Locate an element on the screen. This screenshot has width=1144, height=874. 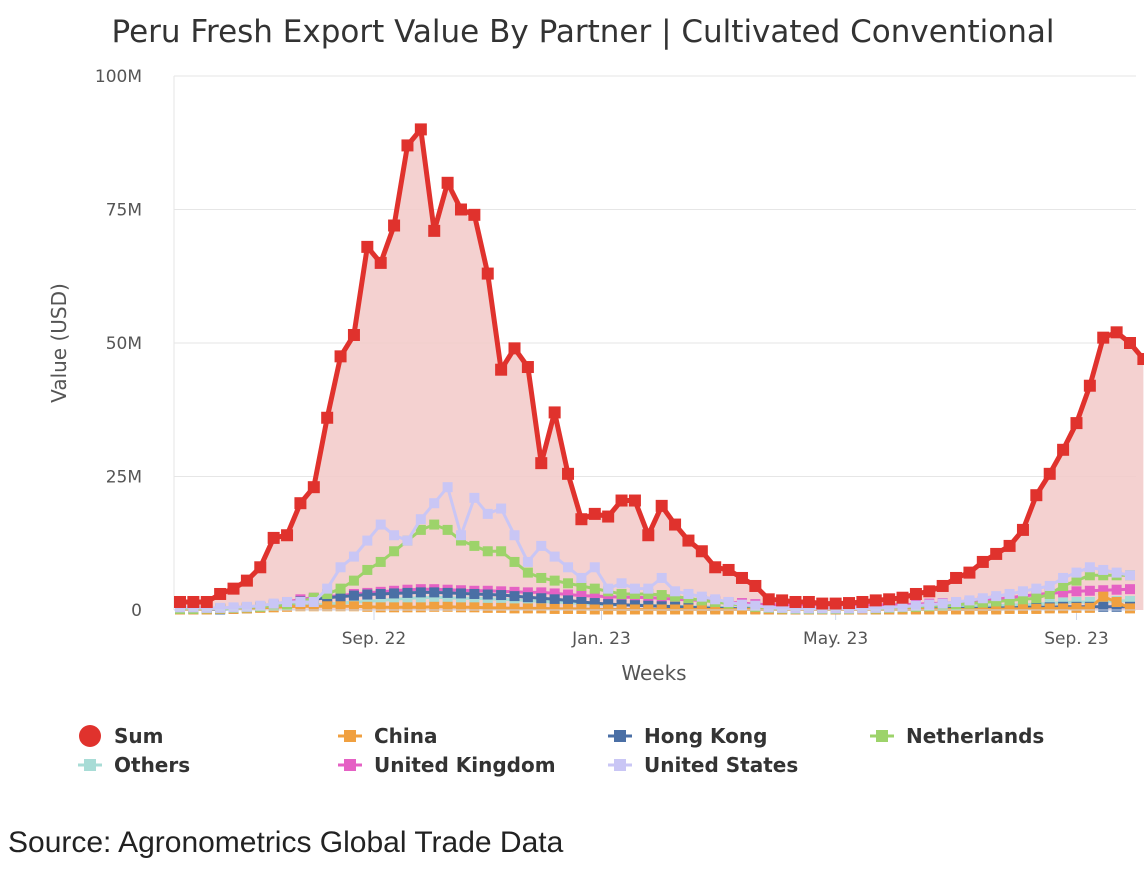
legend-item-netherlands: Netherlands is located at coordinates (957, 736).